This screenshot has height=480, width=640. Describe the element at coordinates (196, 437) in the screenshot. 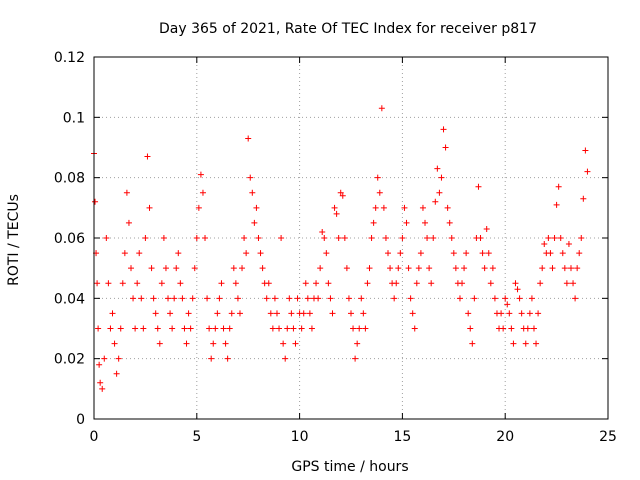

I see `x-tick-label: 5` at that location.